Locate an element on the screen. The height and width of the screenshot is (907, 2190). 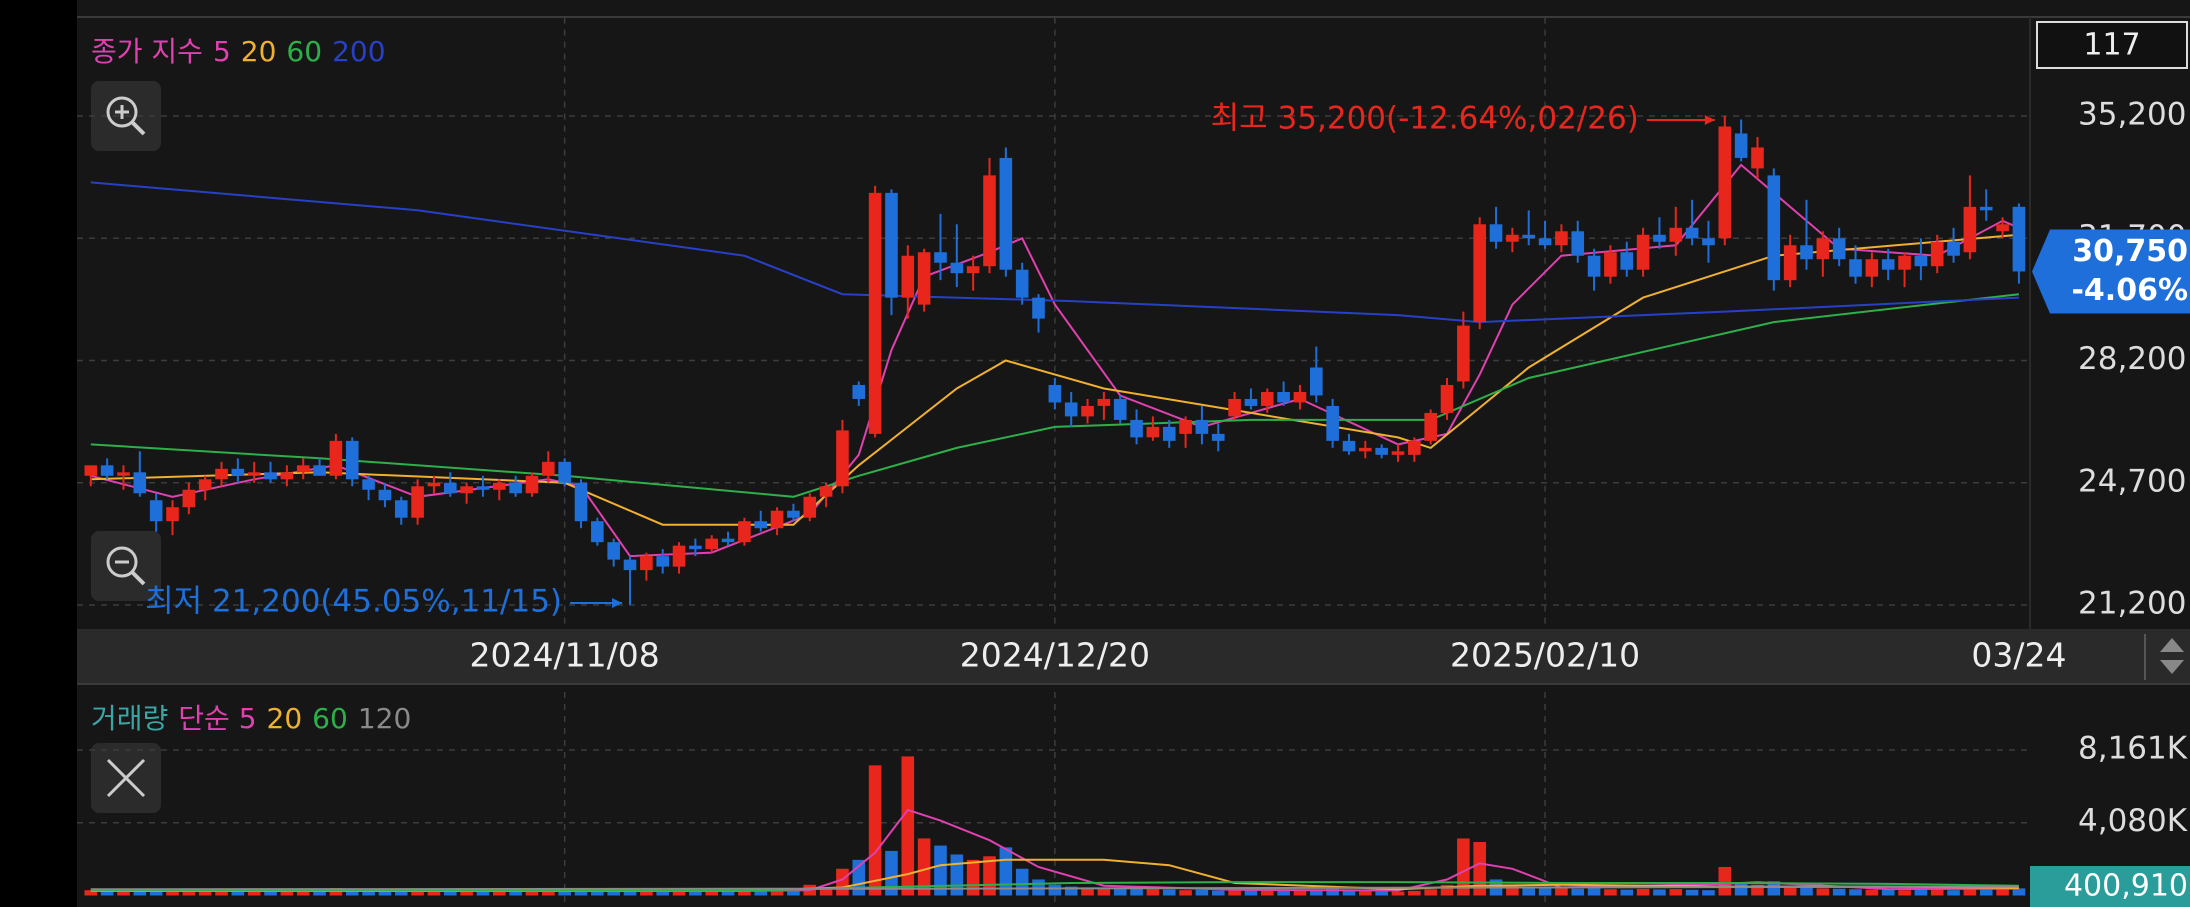
high-label: 최고 35,200(-12.64%,02/26) is located at coordinates (1425, 119).